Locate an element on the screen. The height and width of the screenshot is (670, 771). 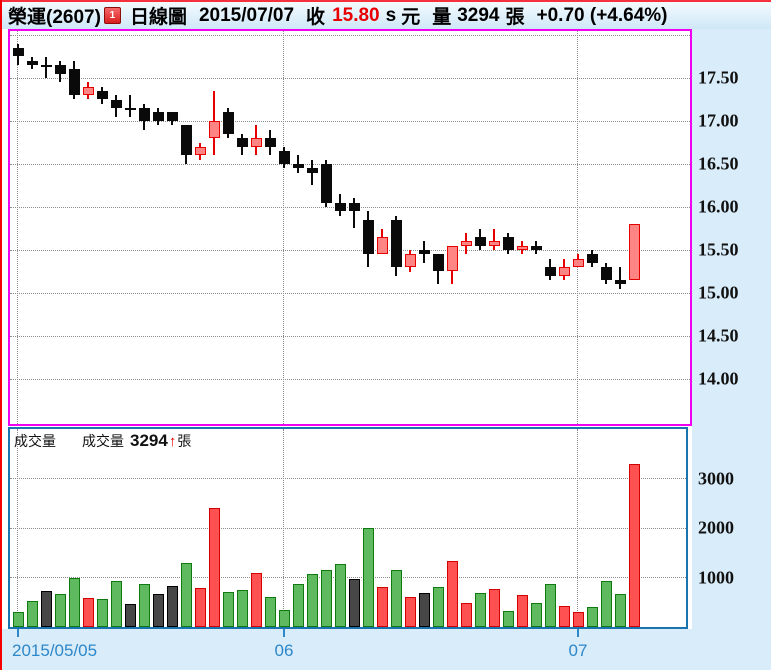
price-axis-label: 17.50 is located at coordinates (718, 77).